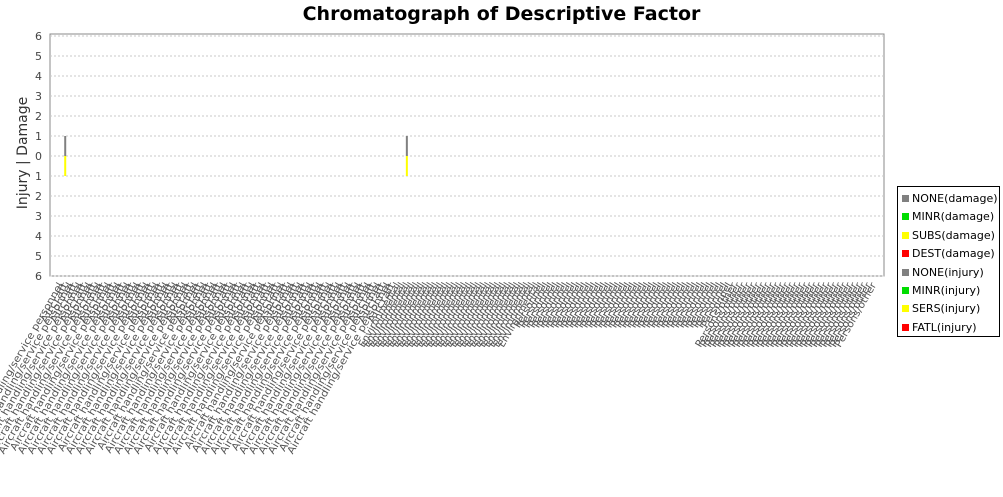 The width and height of the screenshot is (1003, 497). What do you see at coordinates (946, 290) in the screenshot?
I see `legend-label: MINR(injury)` at bounding box center [946, 290].